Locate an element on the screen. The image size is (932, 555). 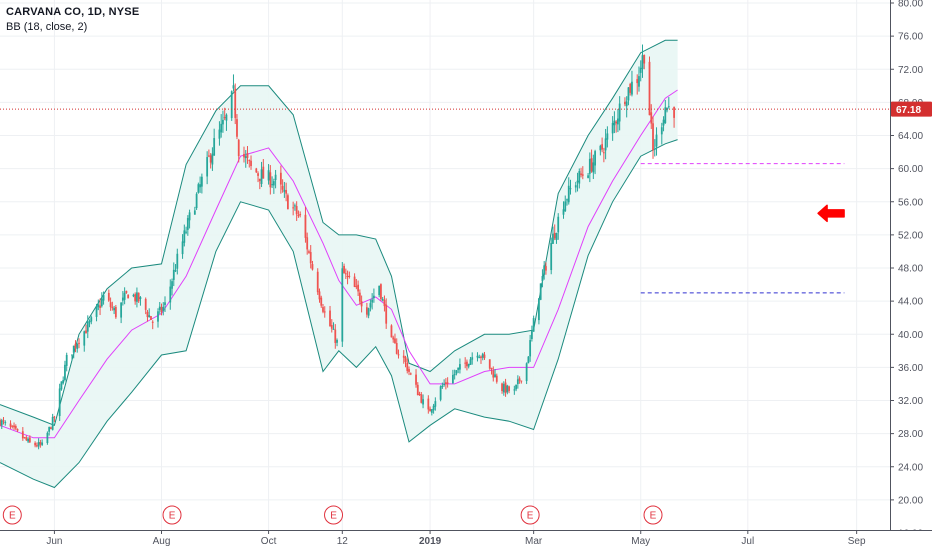
left-arrow-icon is located at coordinates (831, 213).